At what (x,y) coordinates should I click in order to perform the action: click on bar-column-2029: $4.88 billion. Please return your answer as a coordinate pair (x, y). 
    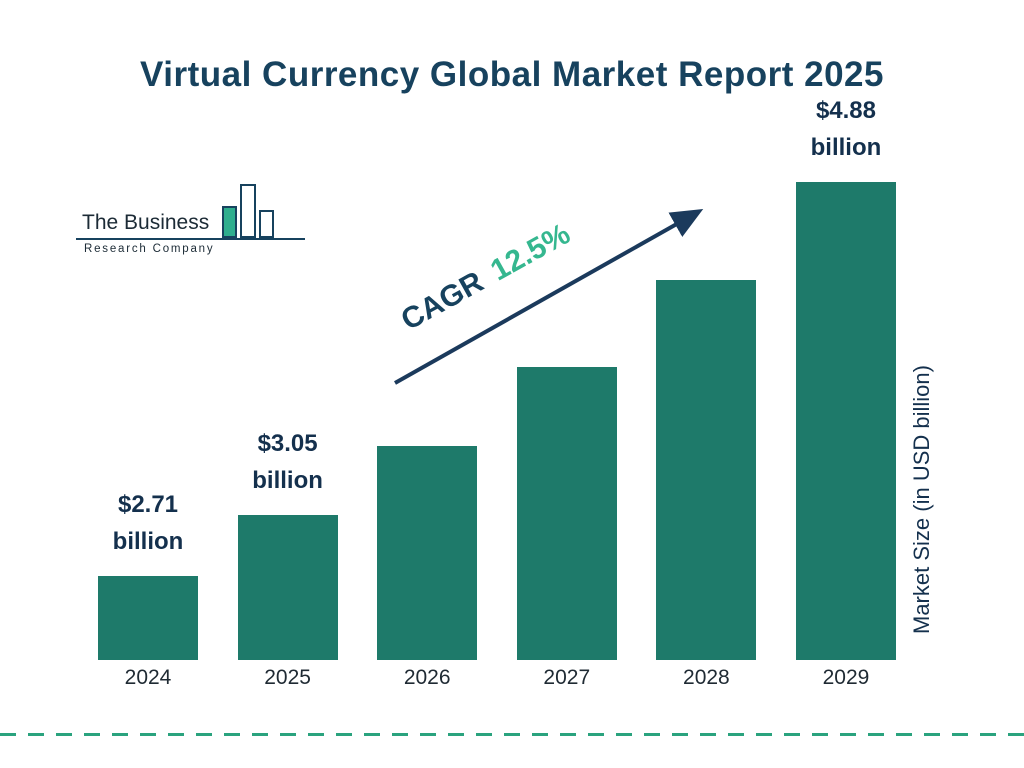
    Looking at the image, I should click on (845, 376).